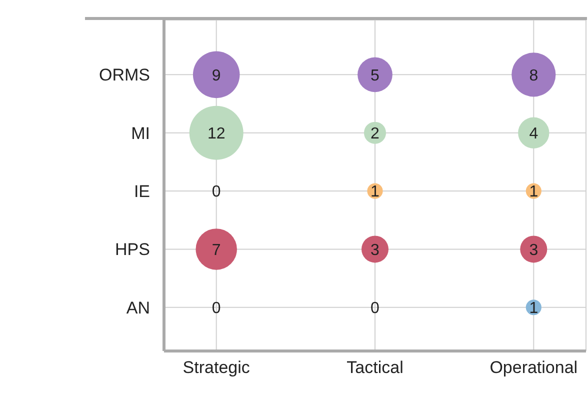 This screenshot has height=401, width=588. I want to click on x-tick-label: Strategic, so click(216, 368).